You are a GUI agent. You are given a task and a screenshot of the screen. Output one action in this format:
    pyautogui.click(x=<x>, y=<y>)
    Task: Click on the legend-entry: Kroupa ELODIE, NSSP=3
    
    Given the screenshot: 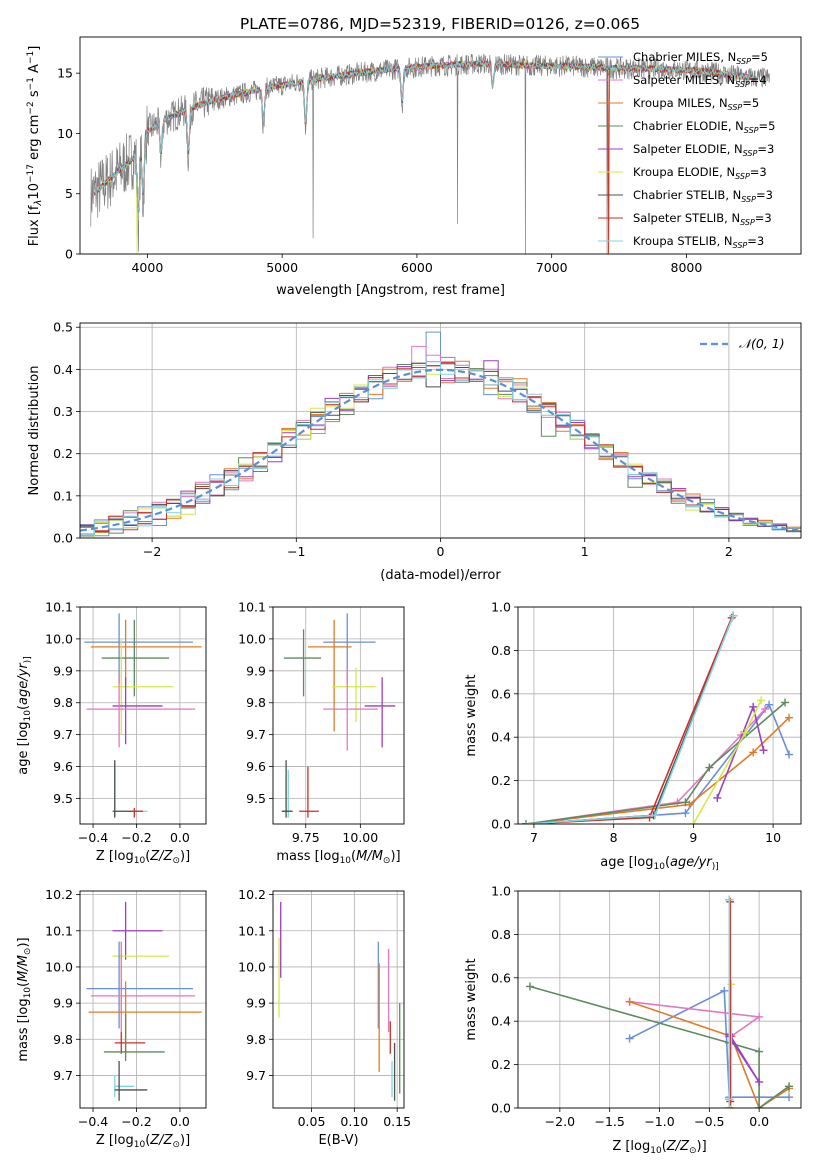 What is the action you would take?
    pyautogui.click(x=700, y=173)
    